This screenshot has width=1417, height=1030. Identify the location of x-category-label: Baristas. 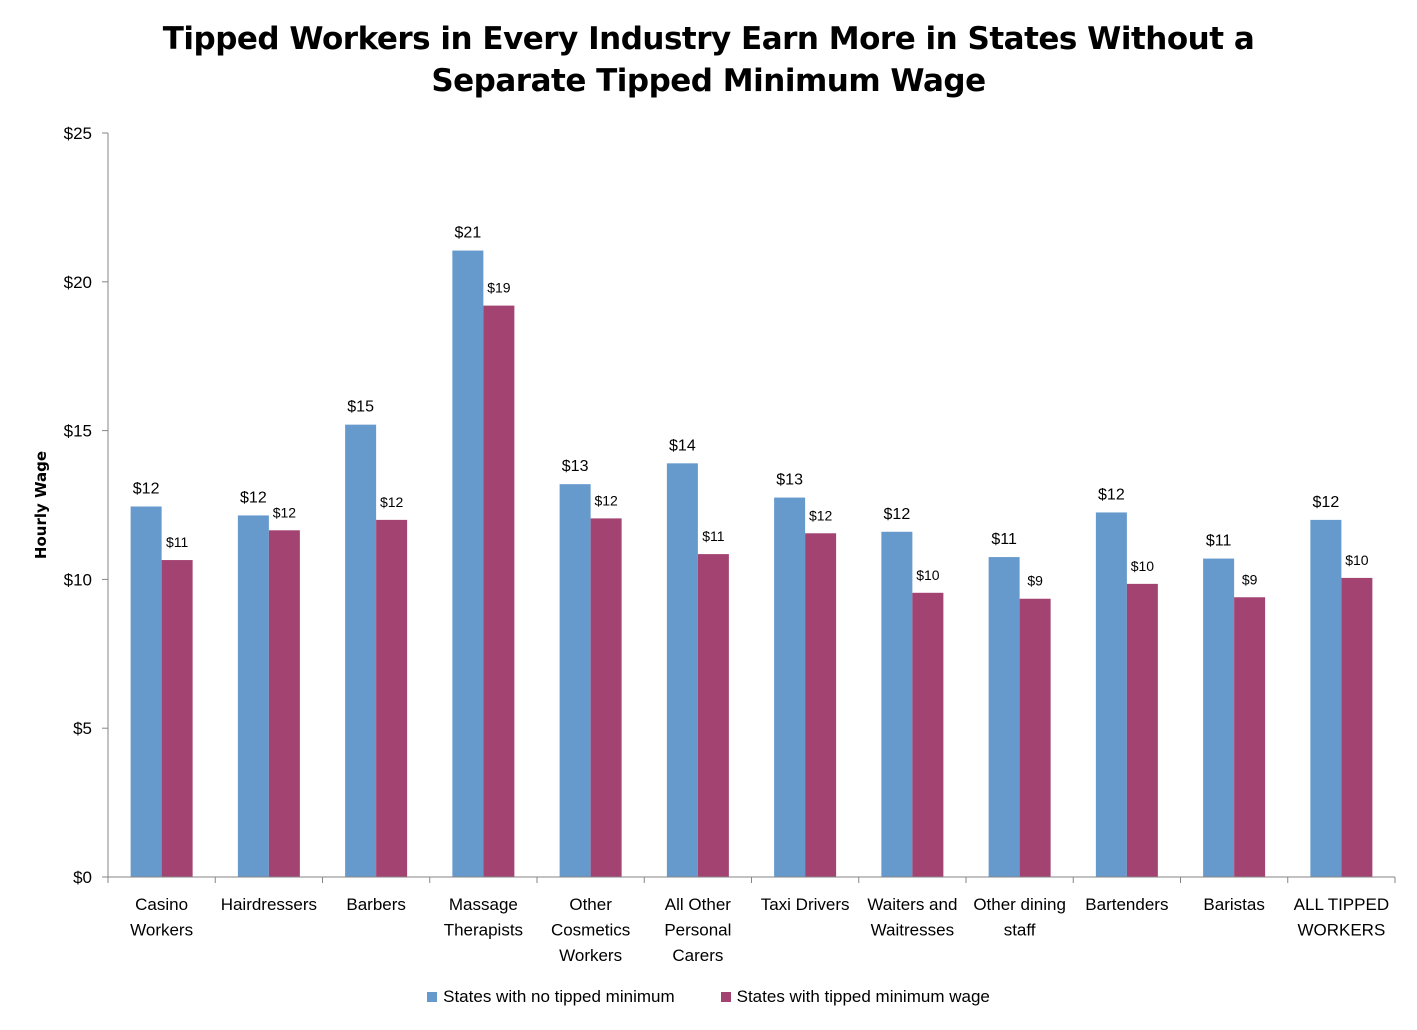
(1233, 904).